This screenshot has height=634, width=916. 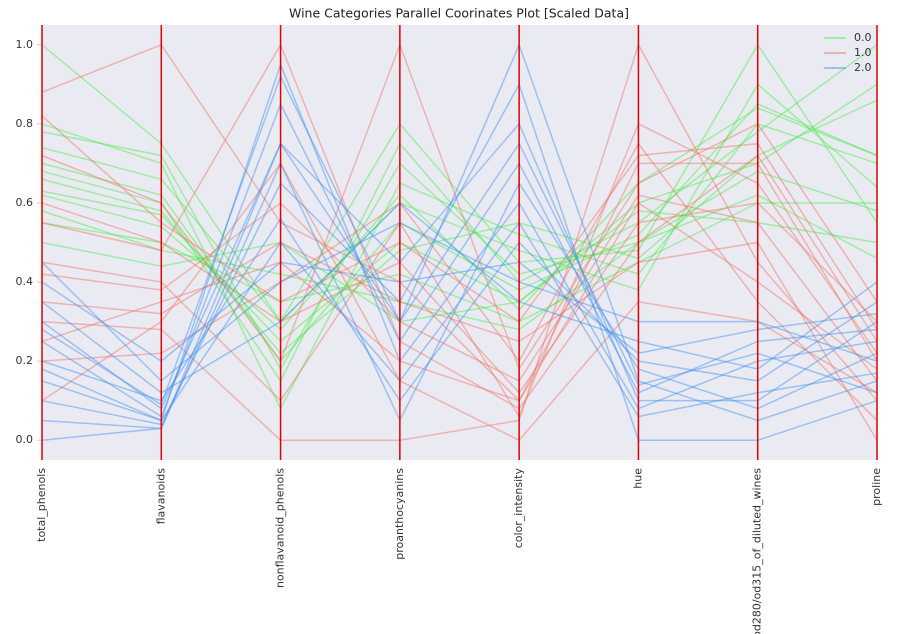 What do you see at coordinates (160, 496) in the screenshot?
I see `axis-label: flavanoids` at bounding box center [160, 496].